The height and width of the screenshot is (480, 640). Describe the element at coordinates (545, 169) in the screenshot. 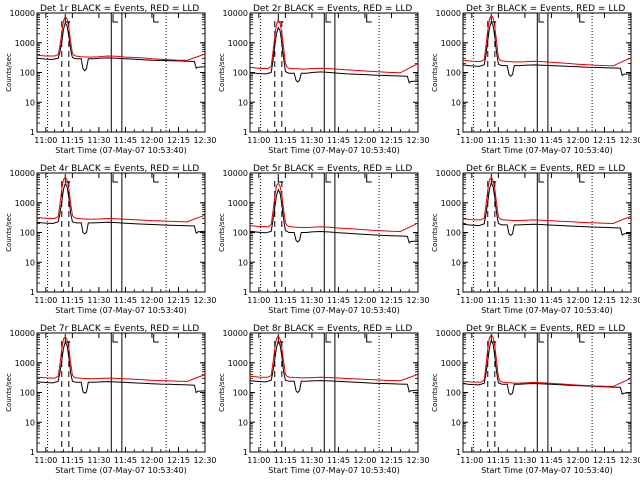

I see `chart-title: Det 6r BLACK = Events, RED = LLD` at that location.